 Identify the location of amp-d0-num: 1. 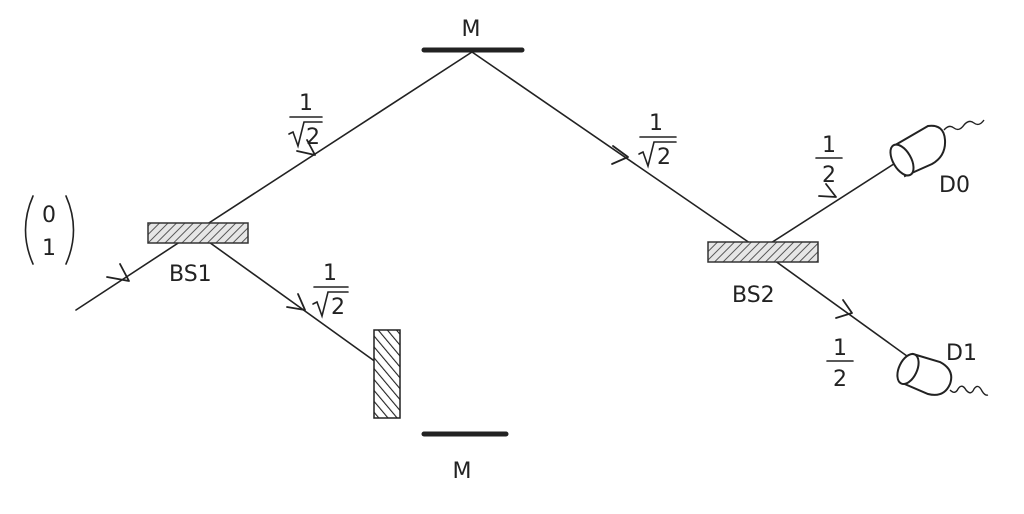
(829, 145).